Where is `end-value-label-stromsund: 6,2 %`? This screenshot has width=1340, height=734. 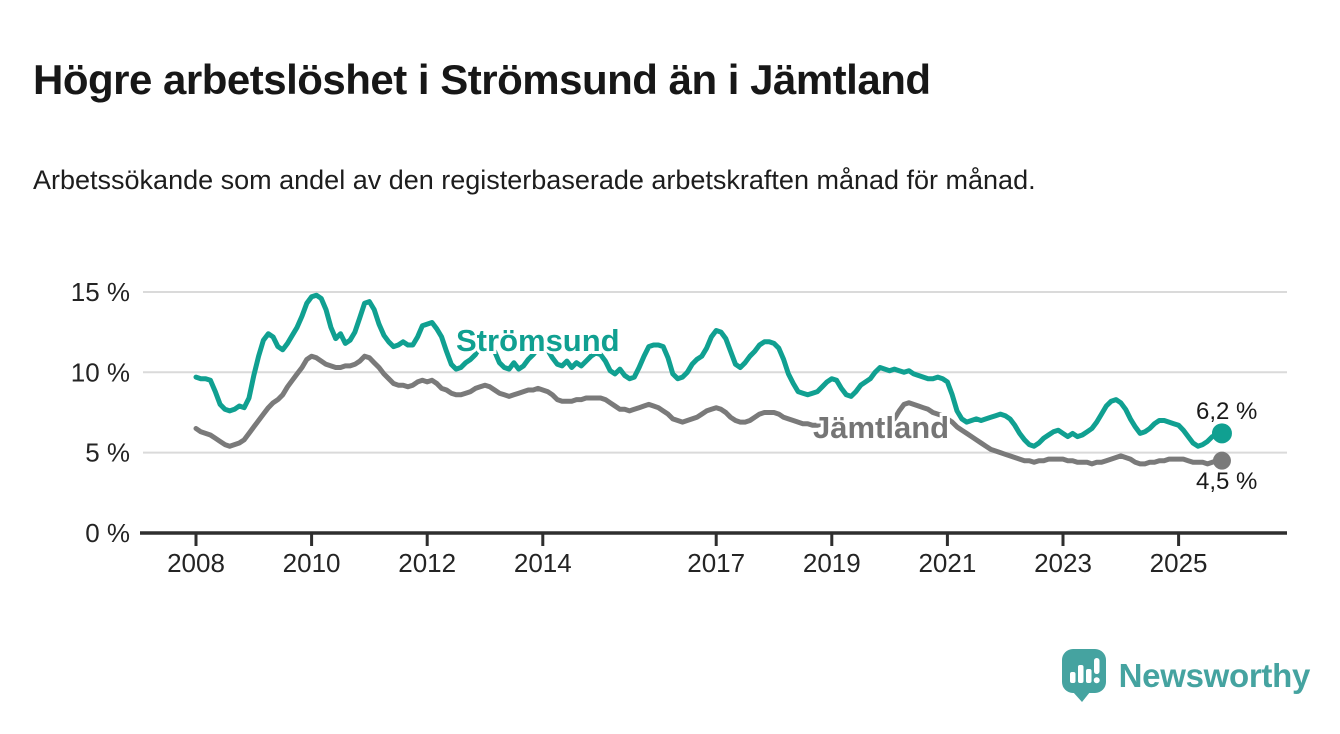 end-value-label-stromsund: 6,2 % is located at coordinates (1226, 411).